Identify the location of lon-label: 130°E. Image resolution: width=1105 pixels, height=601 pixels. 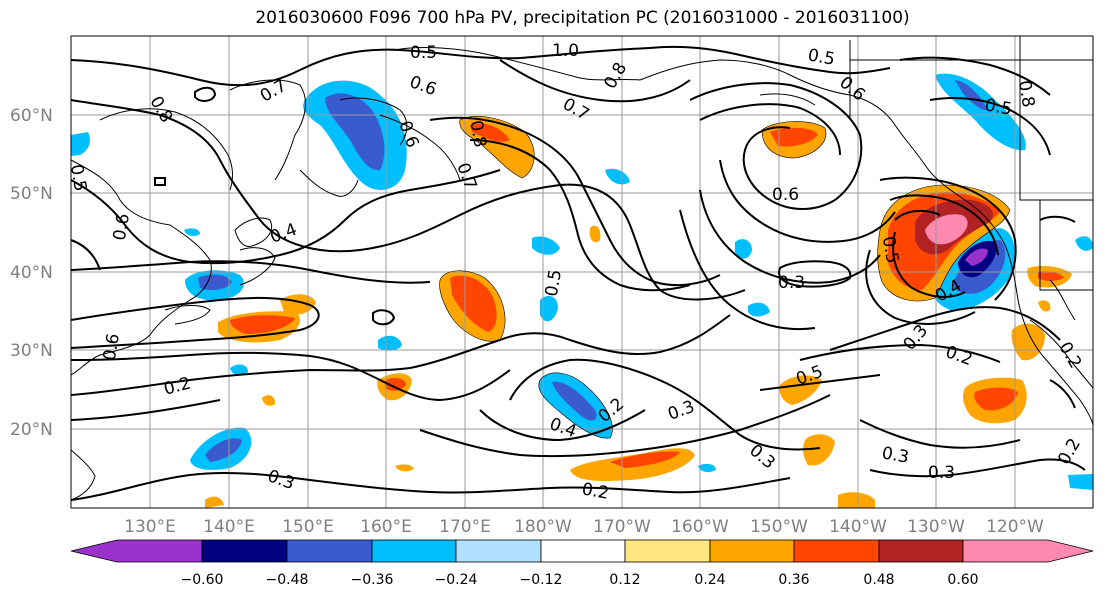
(150, 527).